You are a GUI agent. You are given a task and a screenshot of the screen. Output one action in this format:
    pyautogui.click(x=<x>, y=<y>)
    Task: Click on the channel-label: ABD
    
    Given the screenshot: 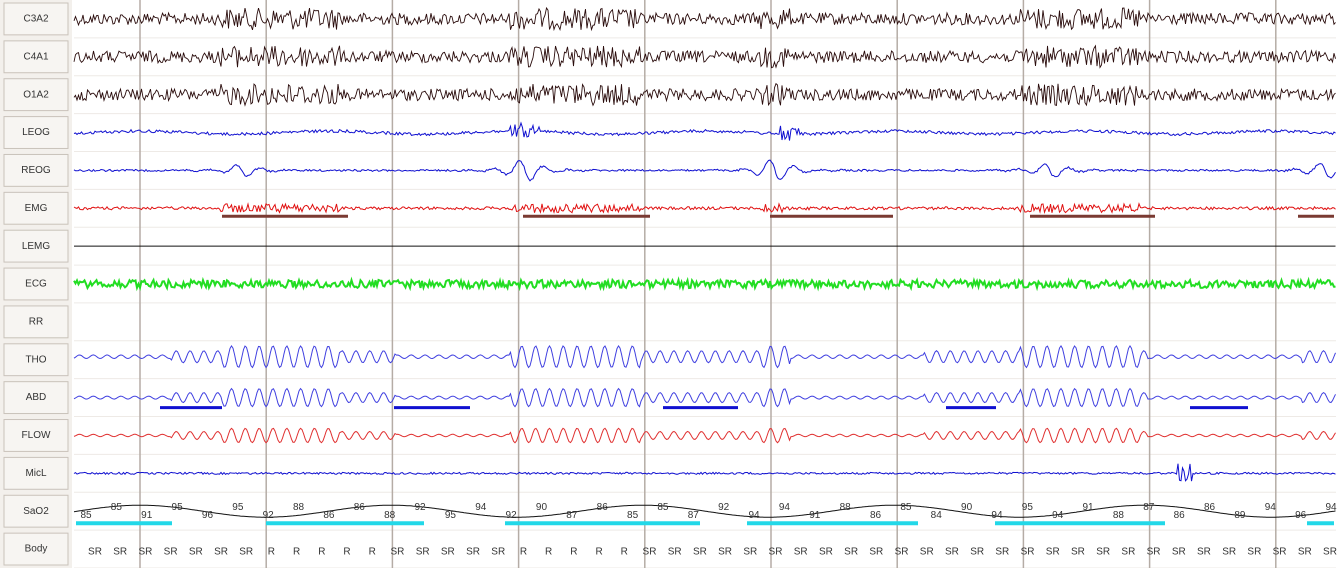 What is the action you would take?
    pyautogui.click(x=36, y=397)
    